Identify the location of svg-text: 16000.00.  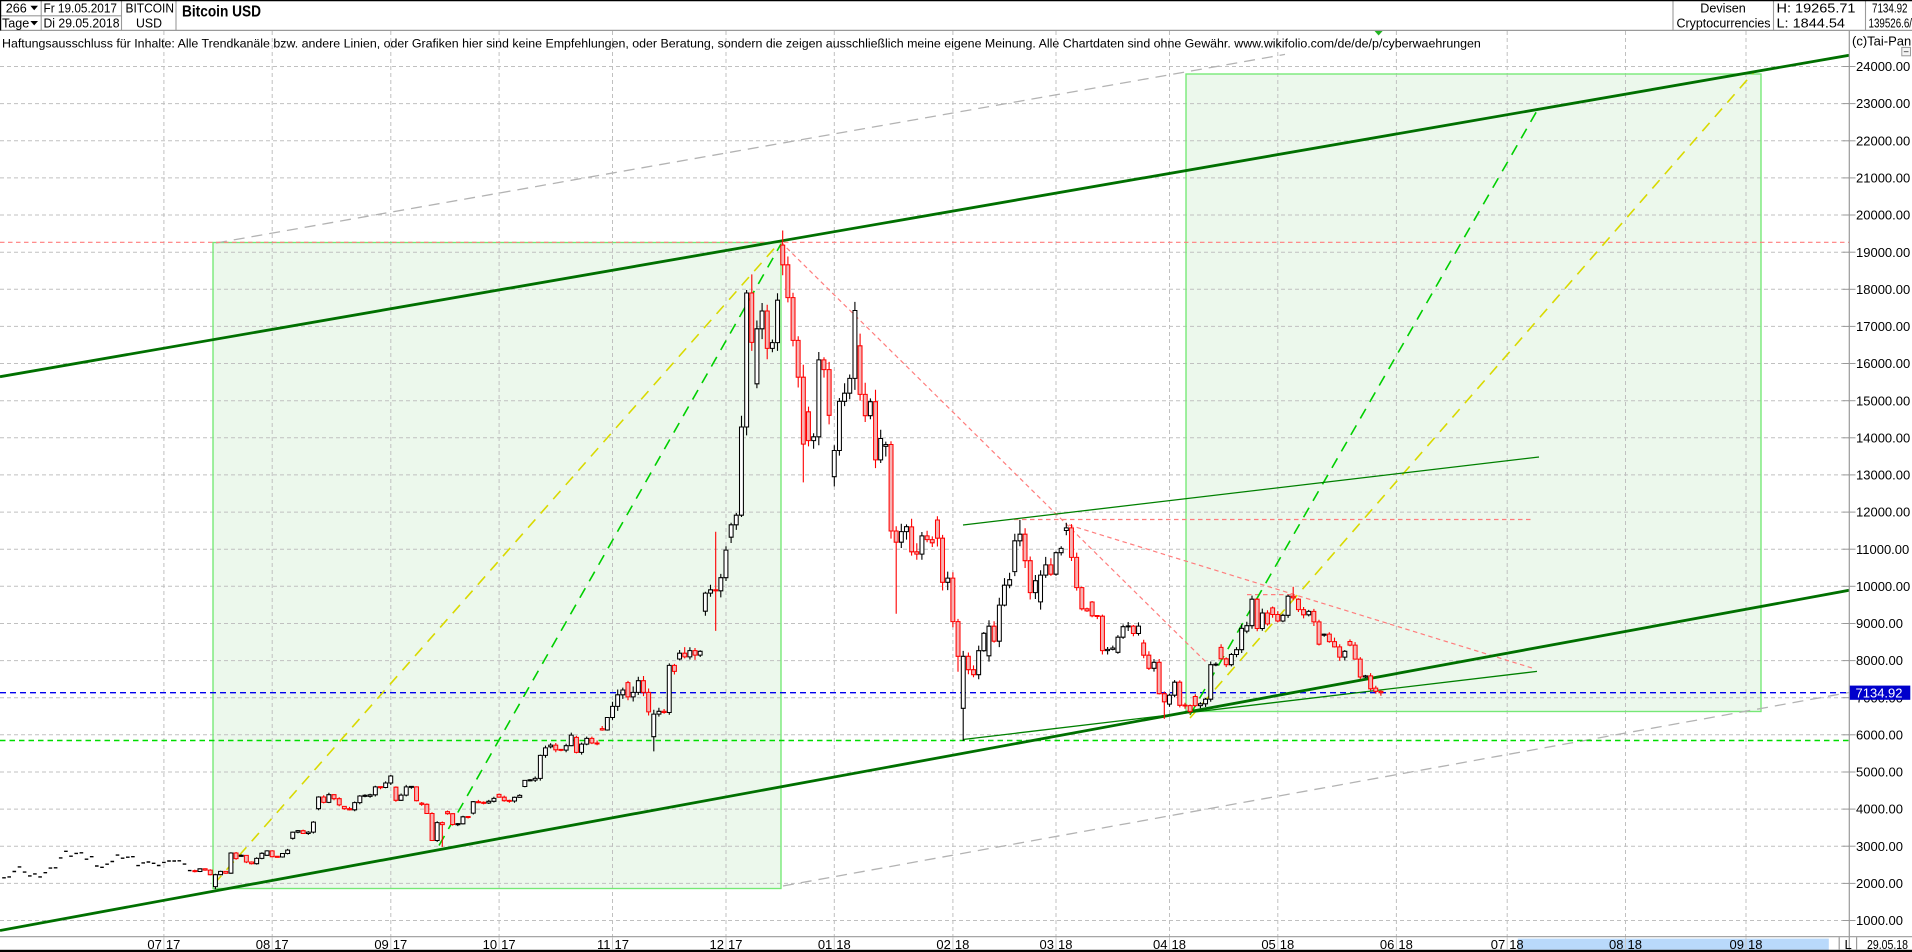
(1883, 363).